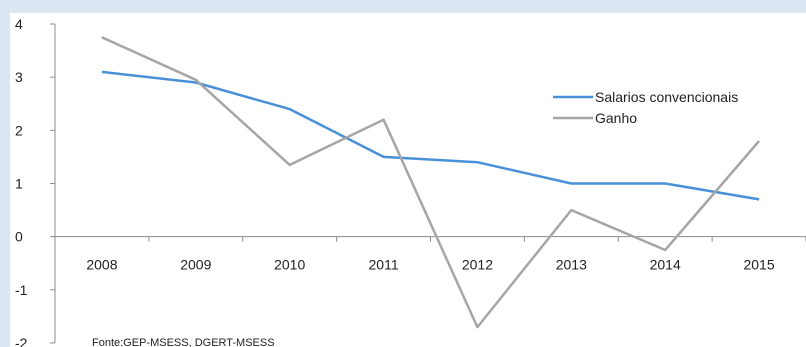 This screenshot has width=806, height=347. Describe the element at coordinates (21, 341) in the screenshot. I see `y-tick-label: -2` at that location.